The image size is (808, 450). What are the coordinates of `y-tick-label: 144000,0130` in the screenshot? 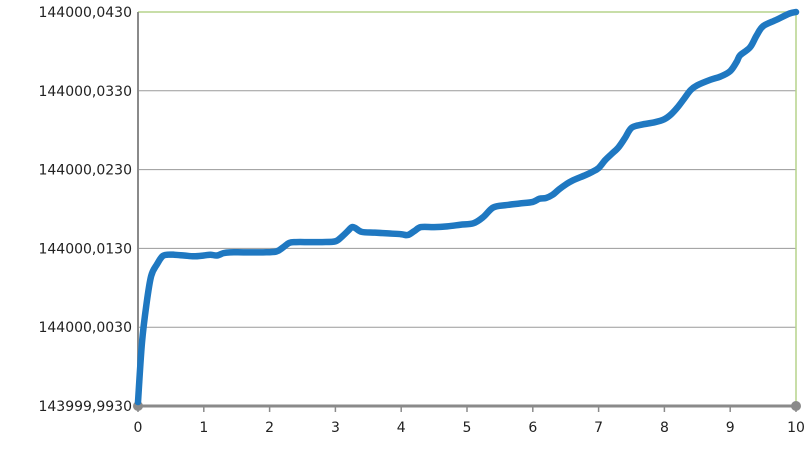 It's located at (85, 249).